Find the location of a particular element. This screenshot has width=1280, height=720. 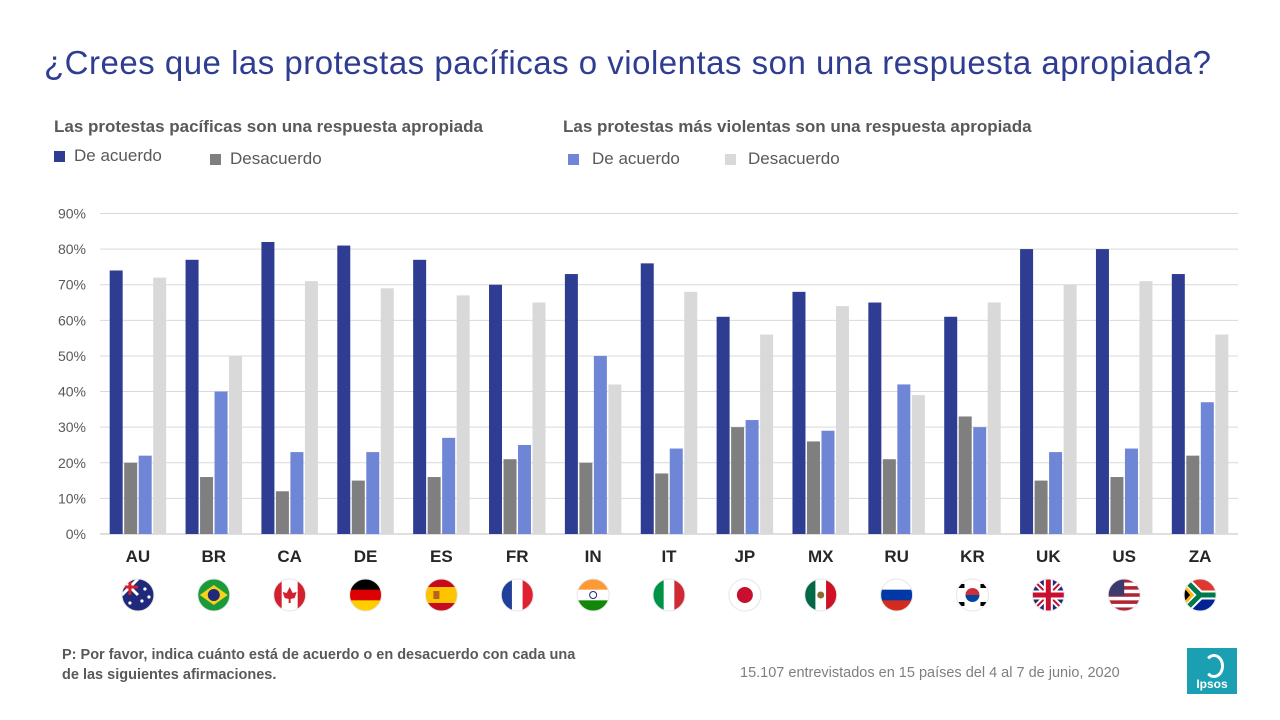

bar-violent-agree-fr is located at coordinates (525, 489).